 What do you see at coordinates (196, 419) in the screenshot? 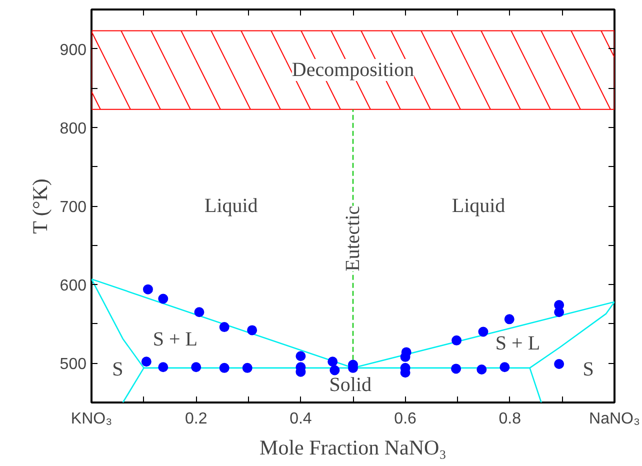
I see `x-tick-label: 0.2` at bounding box center [196, 419].